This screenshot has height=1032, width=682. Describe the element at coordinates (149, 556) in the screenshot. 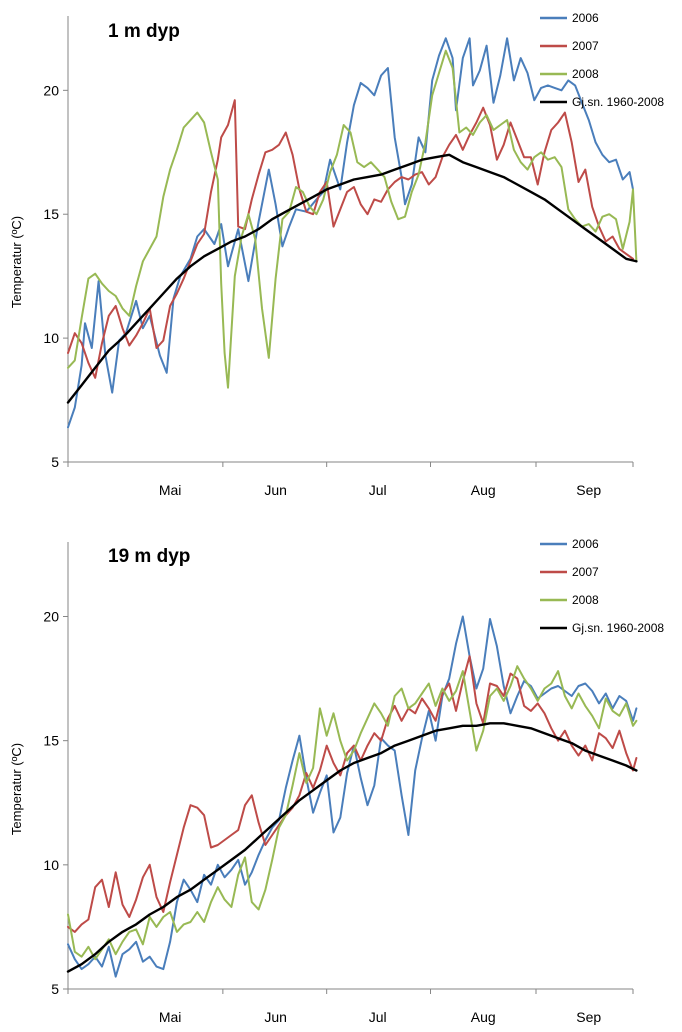

I see `chart-title: 19 m dyp` at that location.